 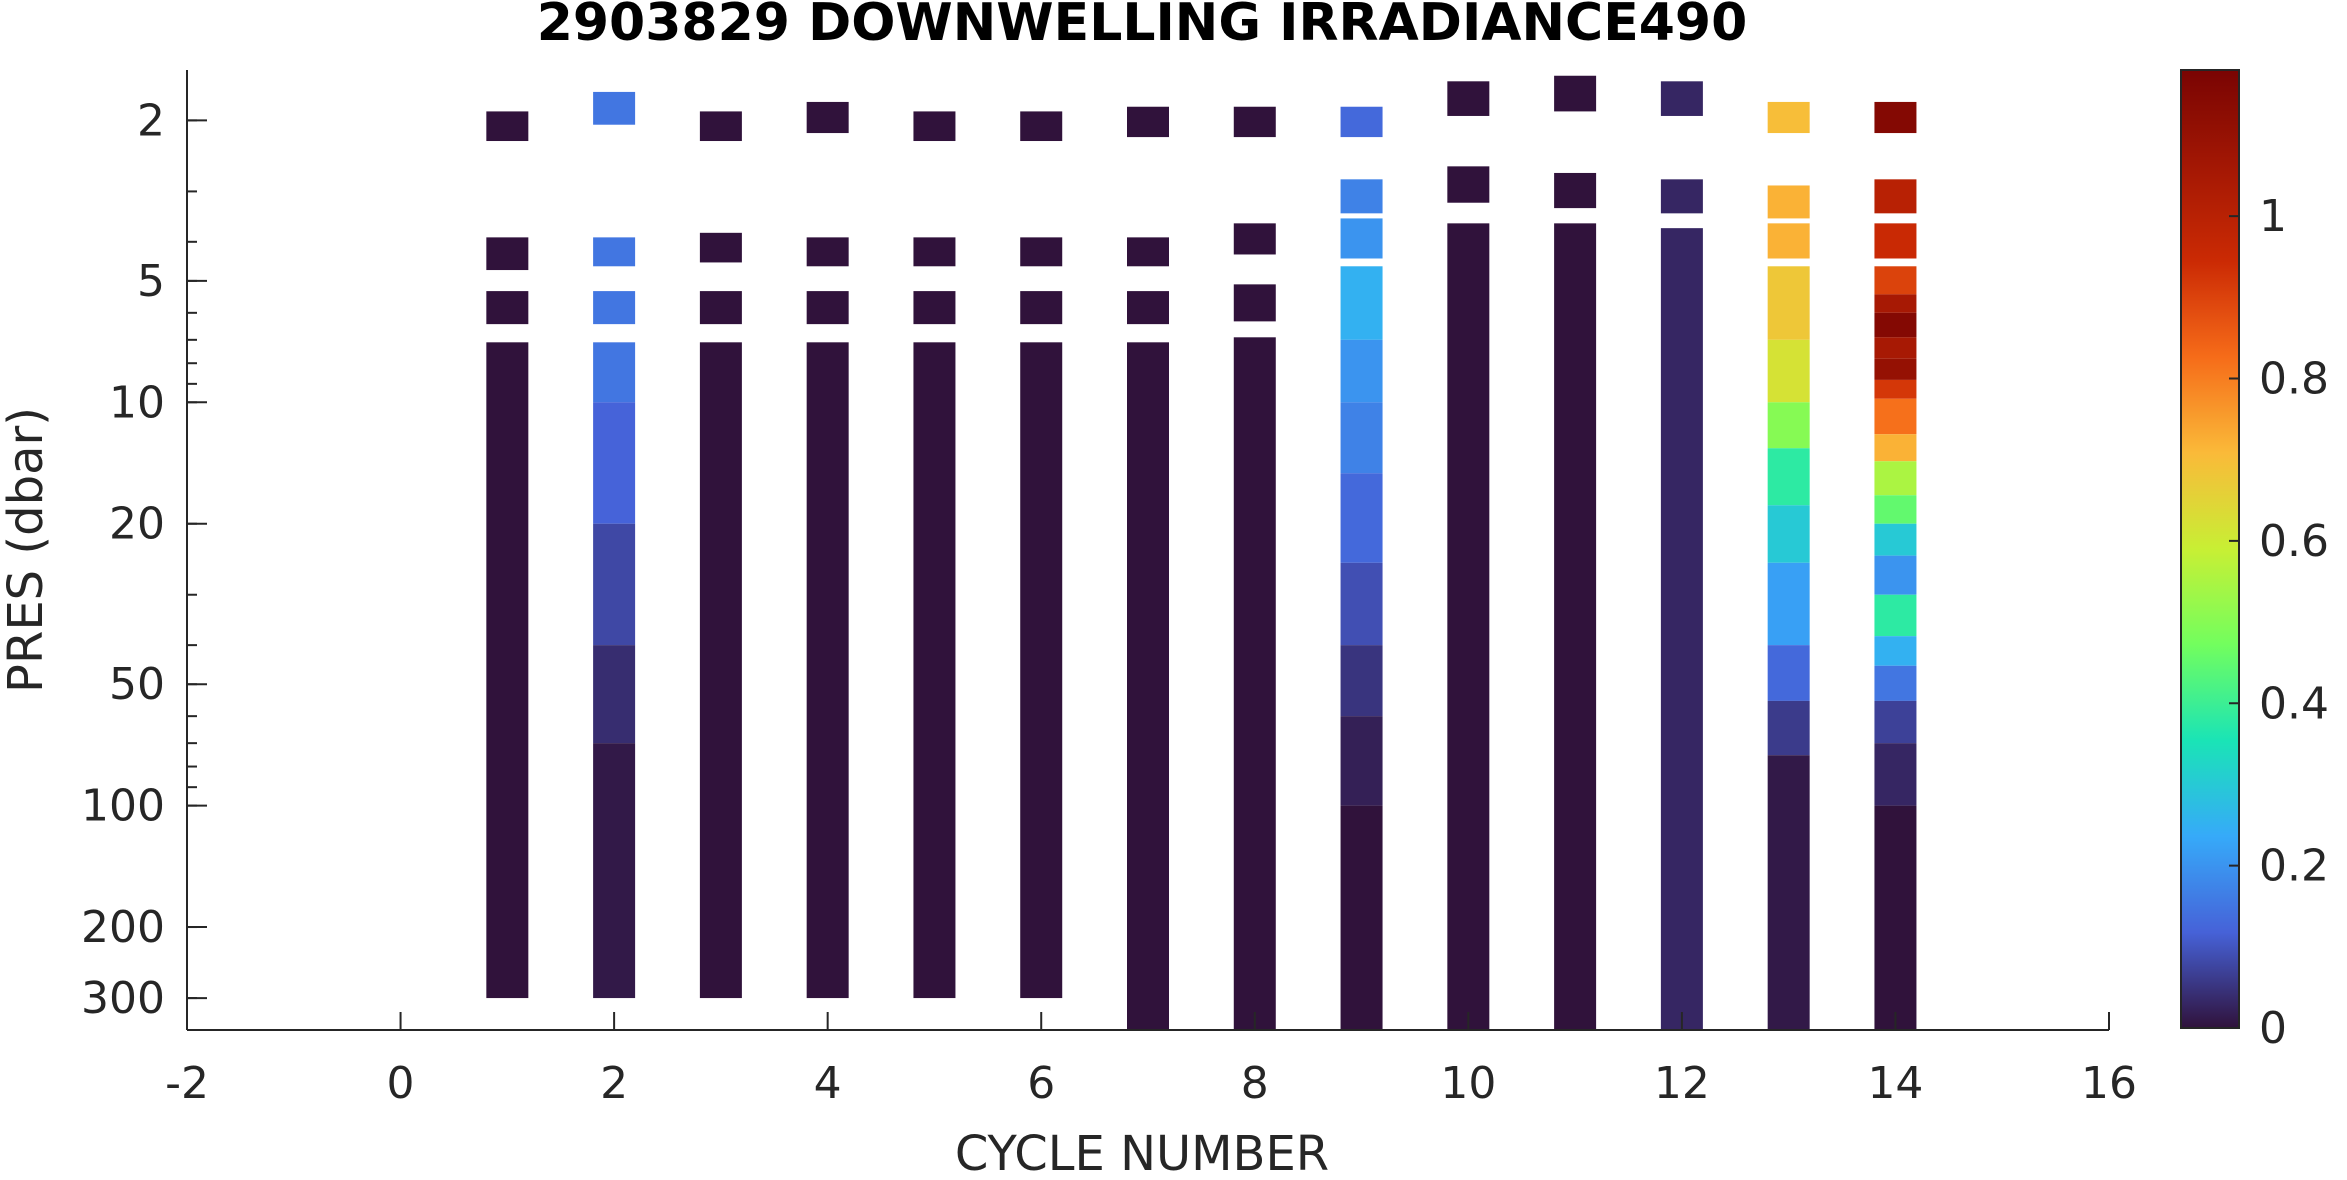 What do you see at coordinates (137, 524) in the screenshot?
I see `y-tick-label: 20` at bounding box center [137, 524].